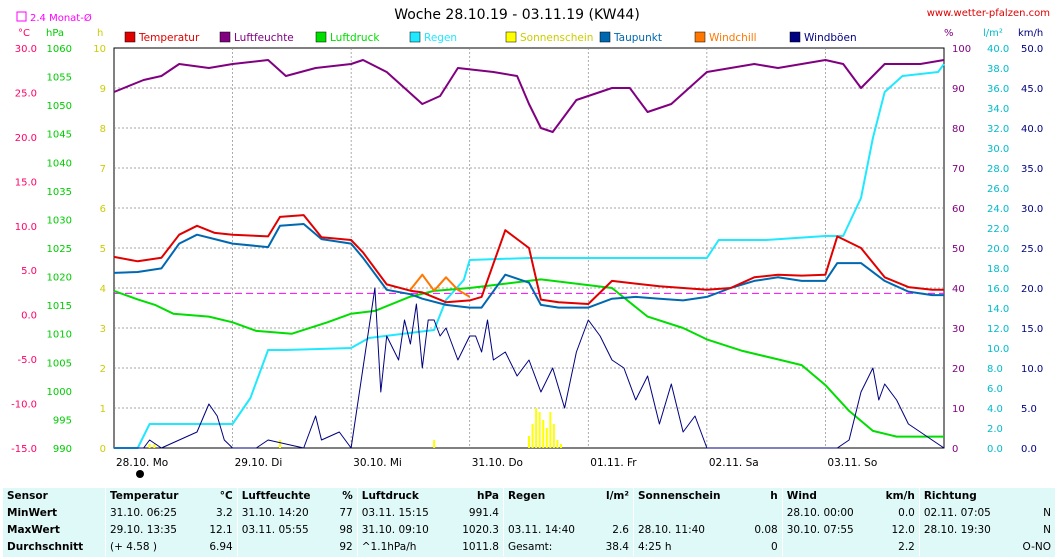  What do you see at coordinates (26, 227) in the screenshot?
I see `temp-tick-label: 10.0` at bounding box center [26, 227].